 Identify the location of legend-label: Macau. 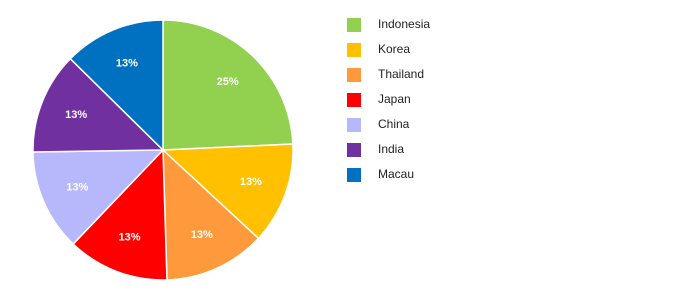
(396, 174).